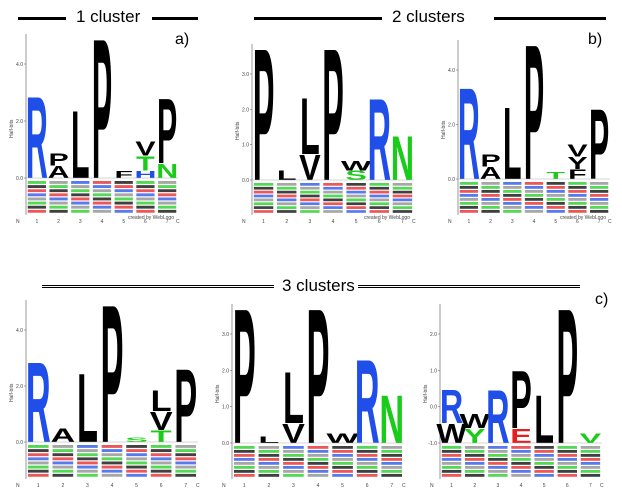 This screenshot has height=499, width=622. What do you see at coordinates (19, 331) in the screenshot?
I see `y-tick-label: 4.0` at bounding box center [19, 331].